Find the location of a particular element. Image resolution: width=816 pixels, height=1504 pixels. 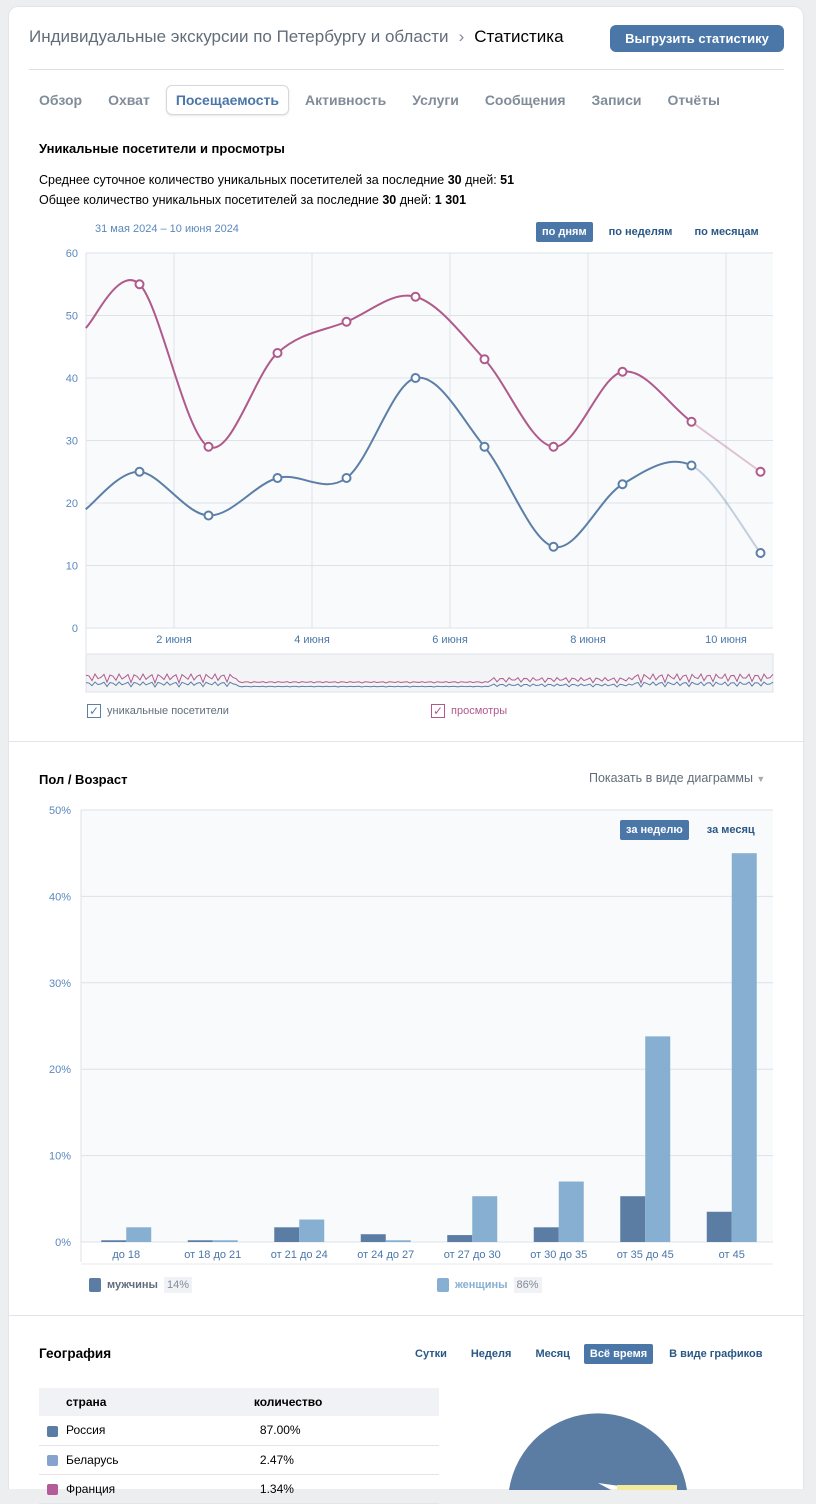

legend-female: женщины 86% is located at coordinates (489, 1285).